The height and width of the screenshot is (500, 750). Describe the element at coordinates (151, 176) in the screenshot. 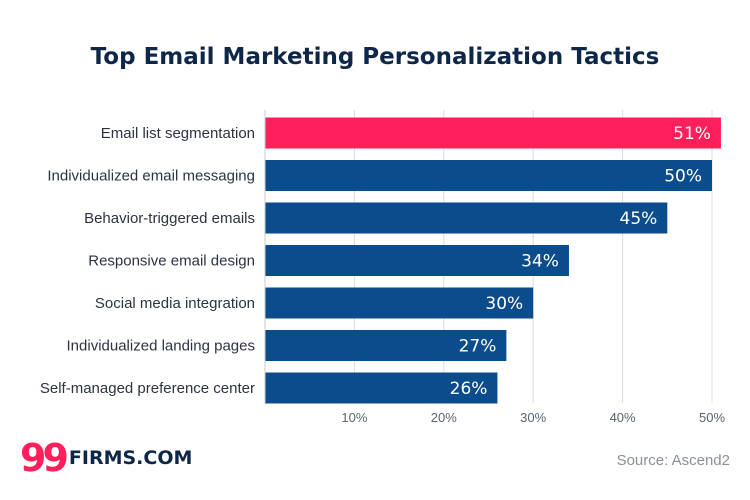

I see `category-label: Individualized email messaging` at that location.